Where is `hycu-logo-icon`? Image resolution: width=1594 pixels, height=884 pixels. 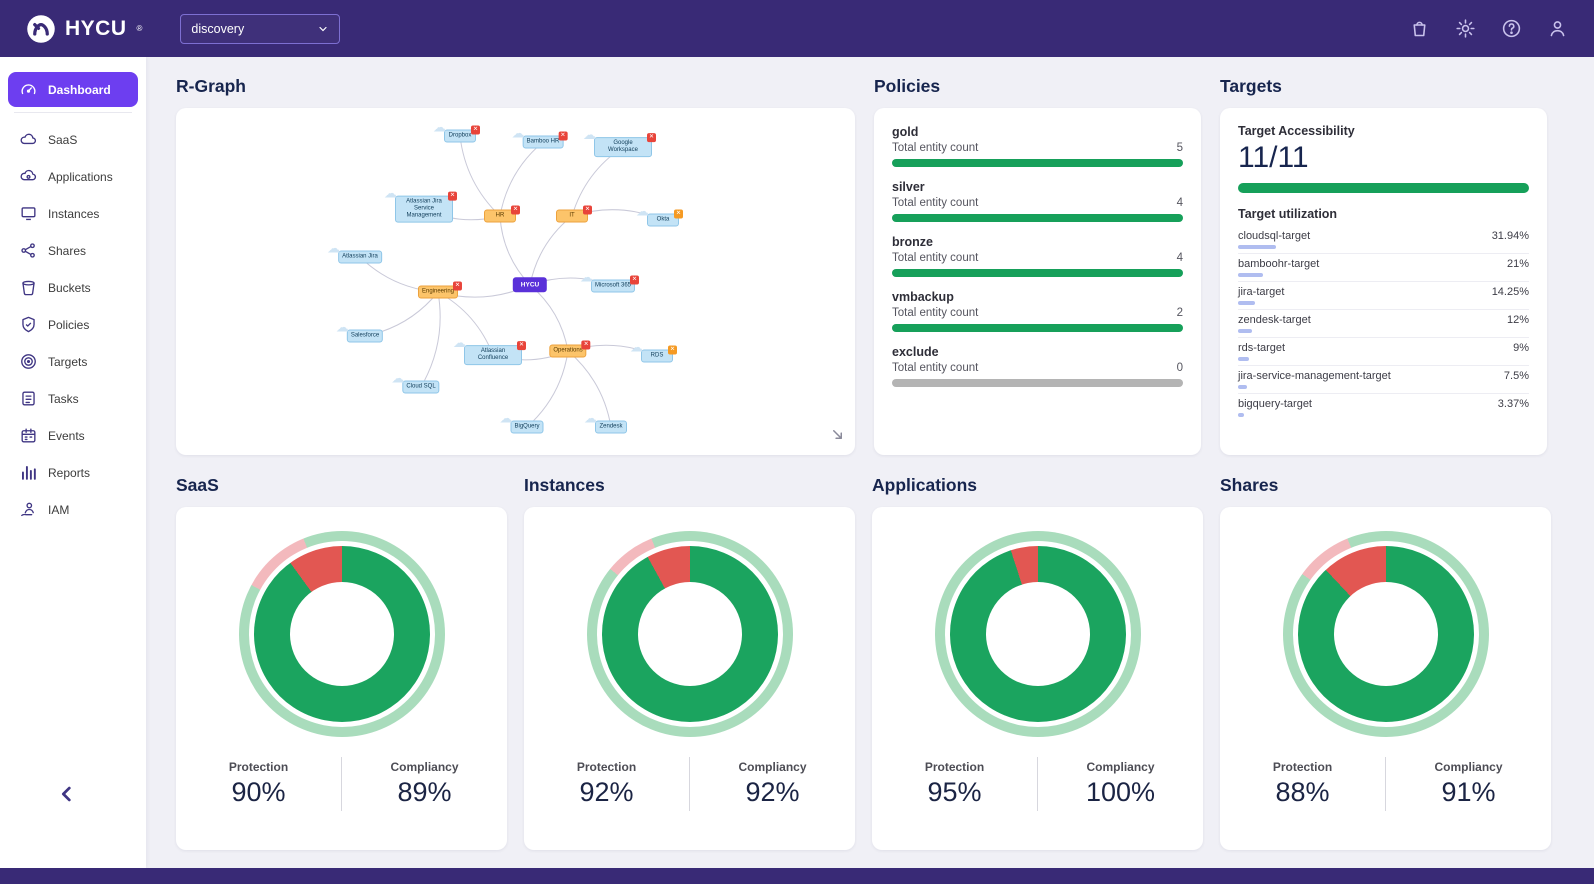 hycu-logo-icon is located at coordinates (41, 28).